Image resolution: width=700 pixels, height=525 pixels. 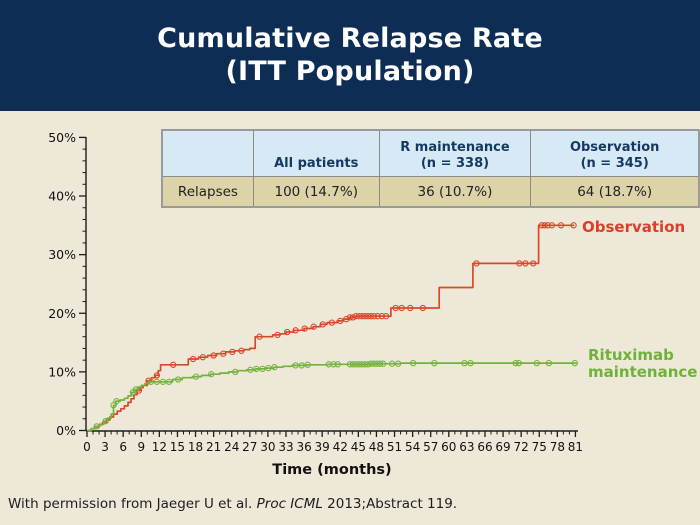 I want to click on x-tick-label: 33, so click(x=285, y=447).